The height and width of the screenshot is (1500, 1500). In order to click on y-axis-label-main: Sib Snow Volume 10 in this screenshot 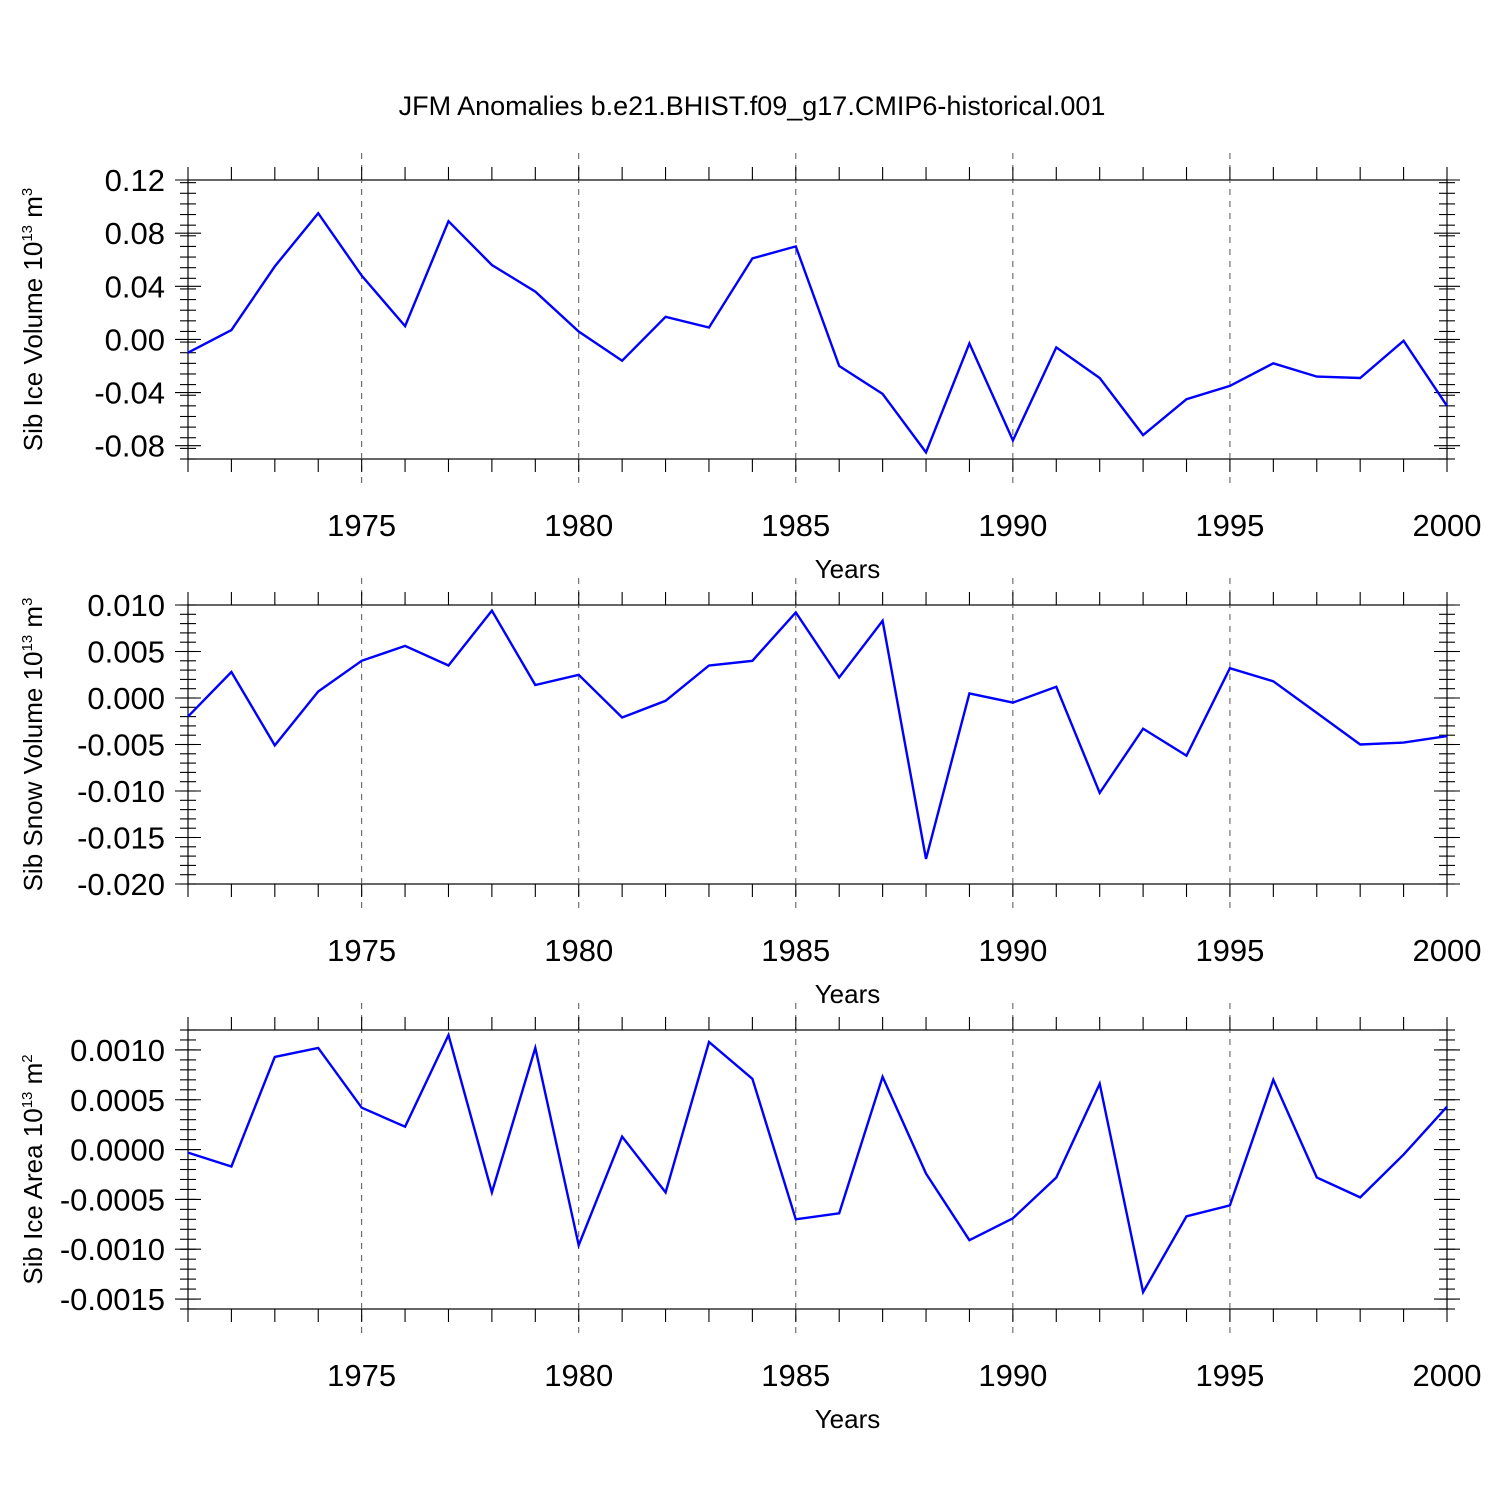, I will do `click(33, 771)`.